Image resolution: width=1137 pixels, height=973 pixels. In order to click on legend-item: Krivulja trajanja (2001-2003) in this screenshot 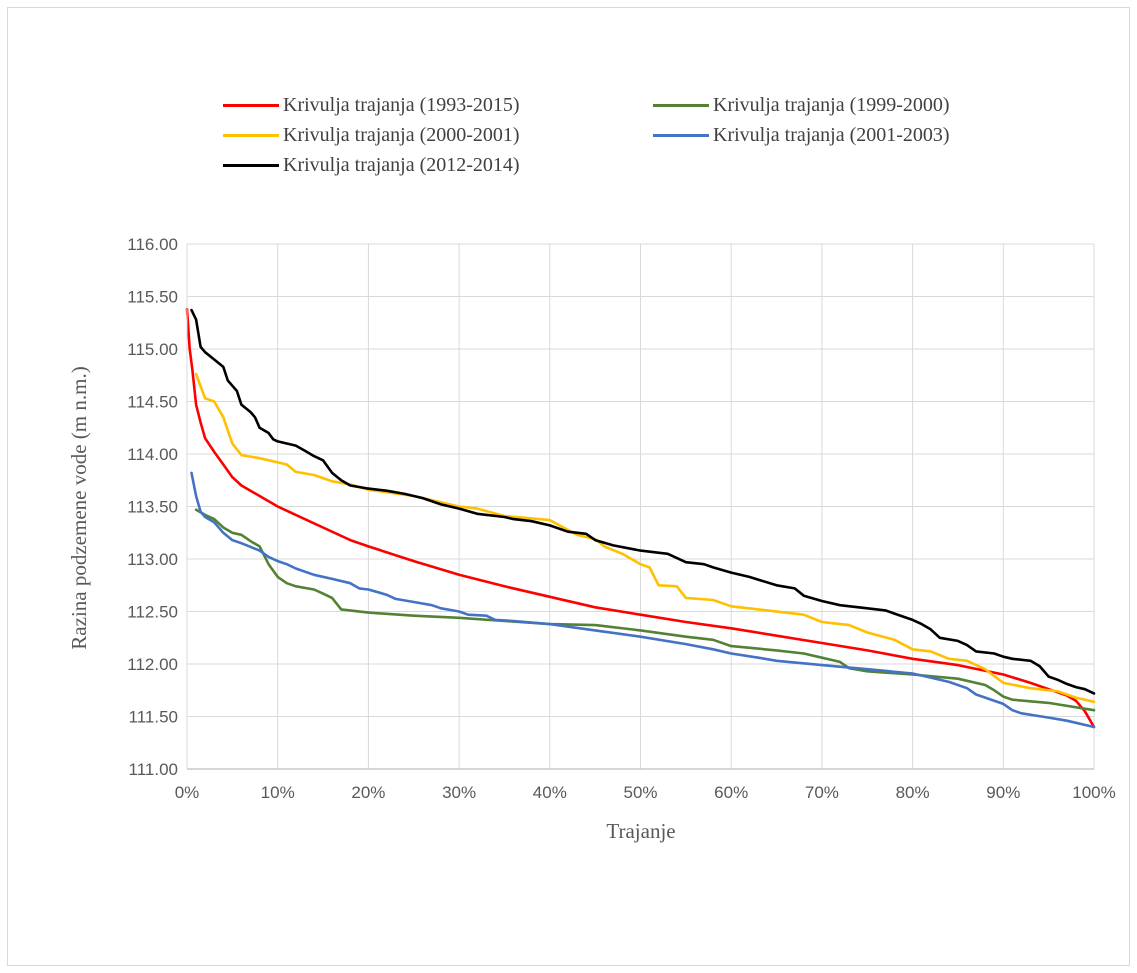, I will do `click(801, 135)`.